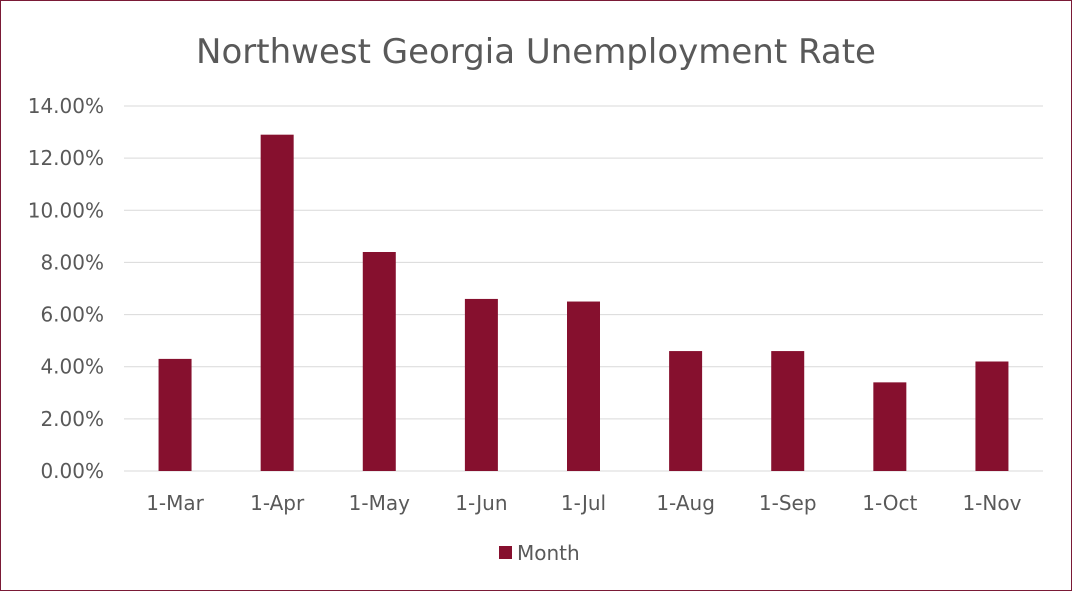 This screenshot has height=591, width=1072. What do you see at coordinates (72, 262) in the screenshot?
I see `y-tick-label: 8.00%` at bounding box center [72, 262].